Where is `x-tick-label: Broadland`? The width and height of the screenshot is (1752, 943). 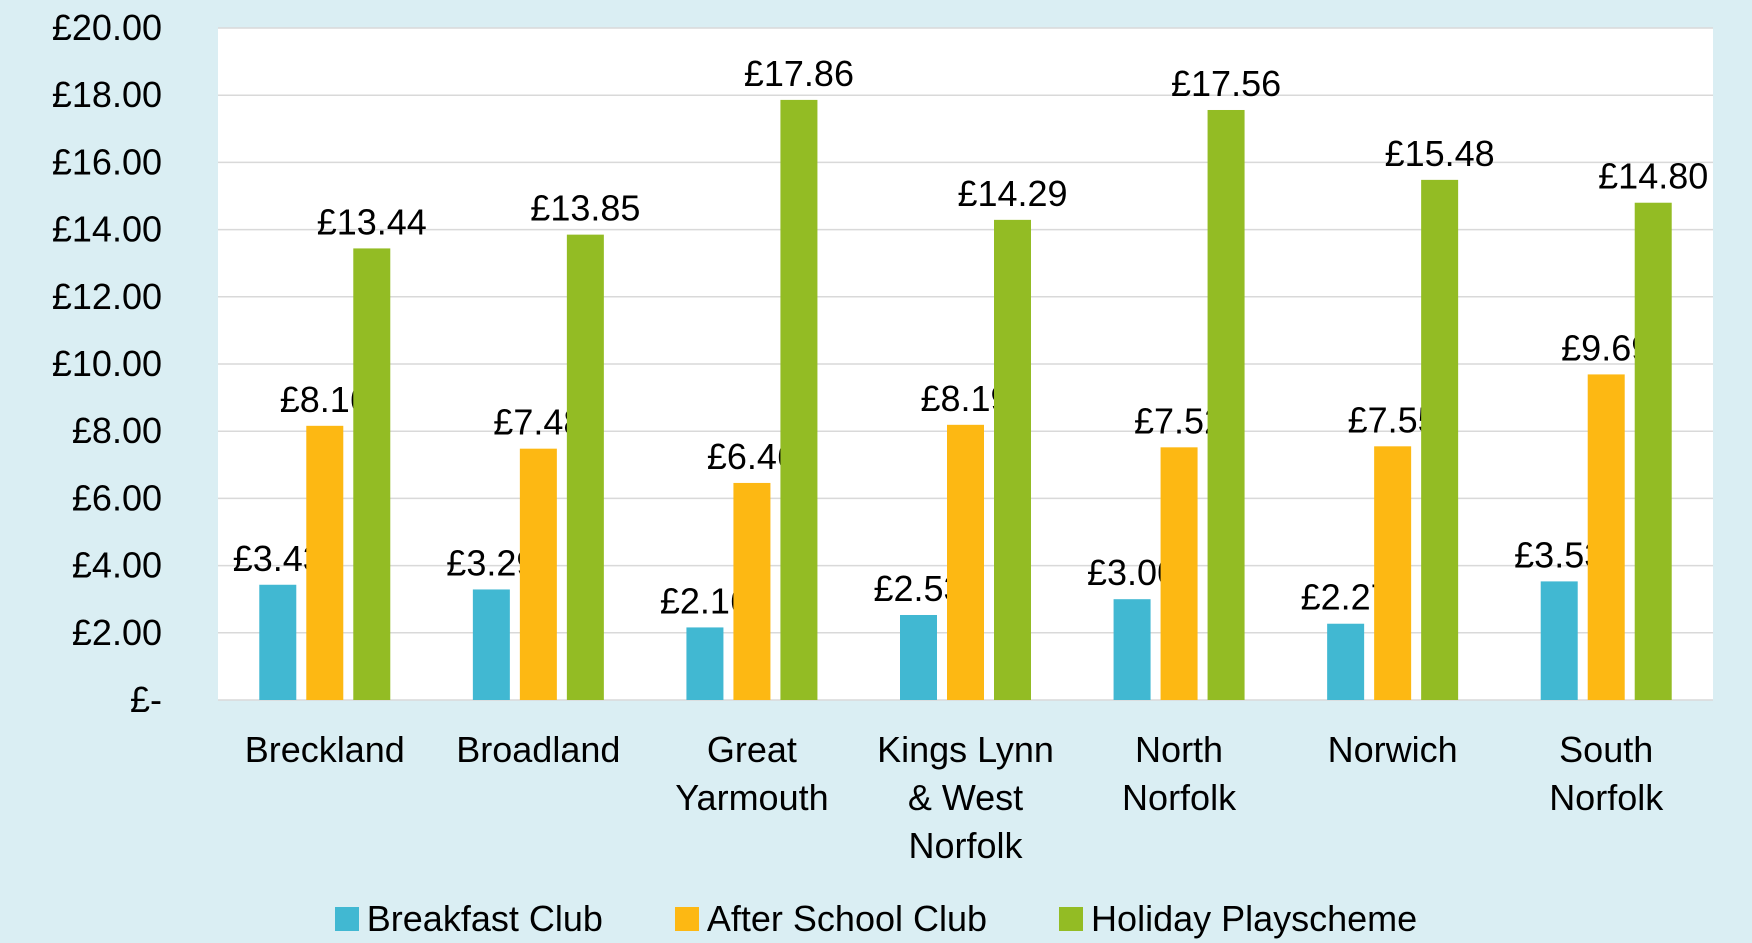 x-tick-label: Broadland is located at coordinates (538, 749).